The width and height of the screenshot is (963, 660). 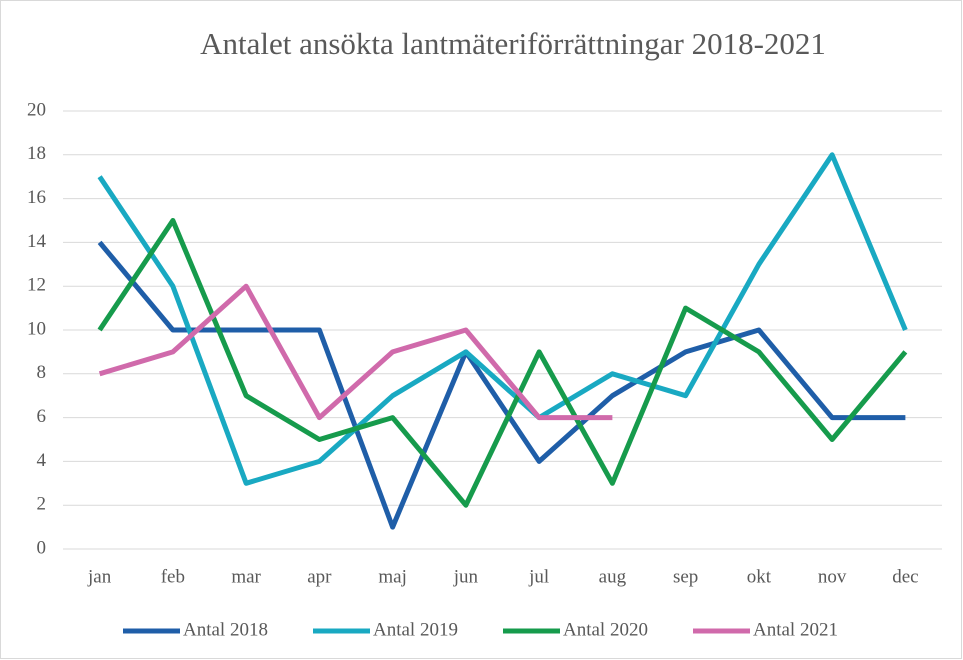 I want to click on y-tick-label: 12, so click(x=36, y=285).